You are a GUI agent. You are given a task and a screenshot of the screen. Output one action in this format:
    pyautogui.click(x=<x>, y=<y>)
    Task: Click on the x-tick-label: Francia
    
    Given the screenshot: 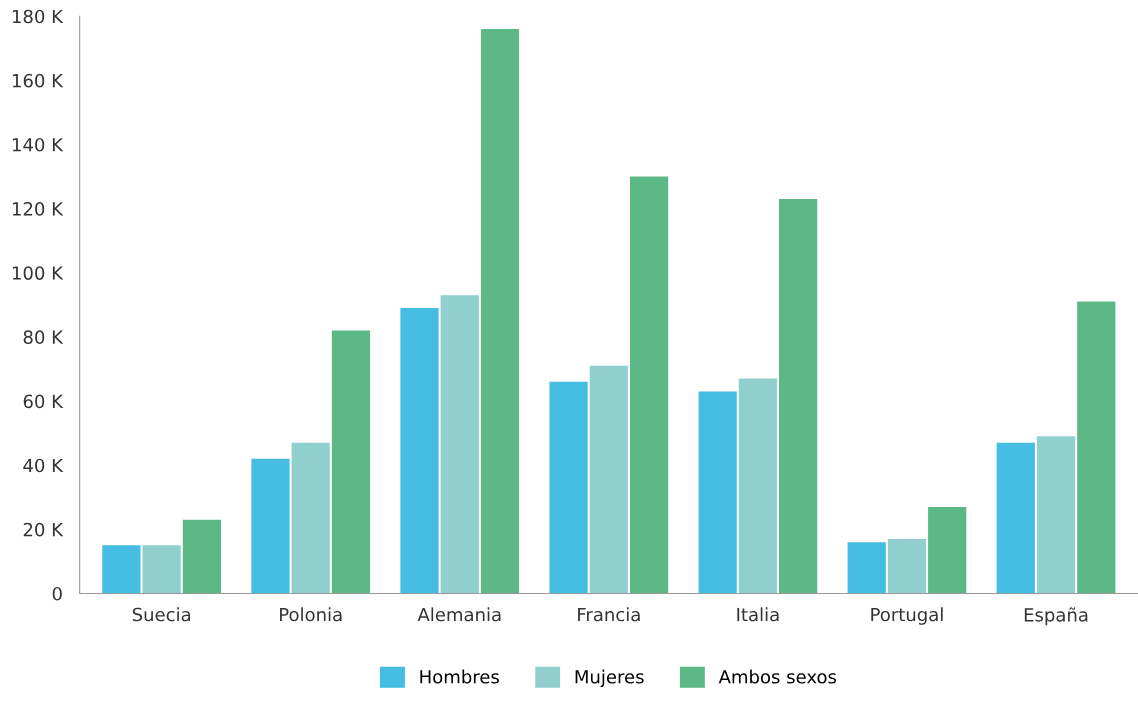 What is the action you would take?
    pyautogui.click(x=609, y=614)
    